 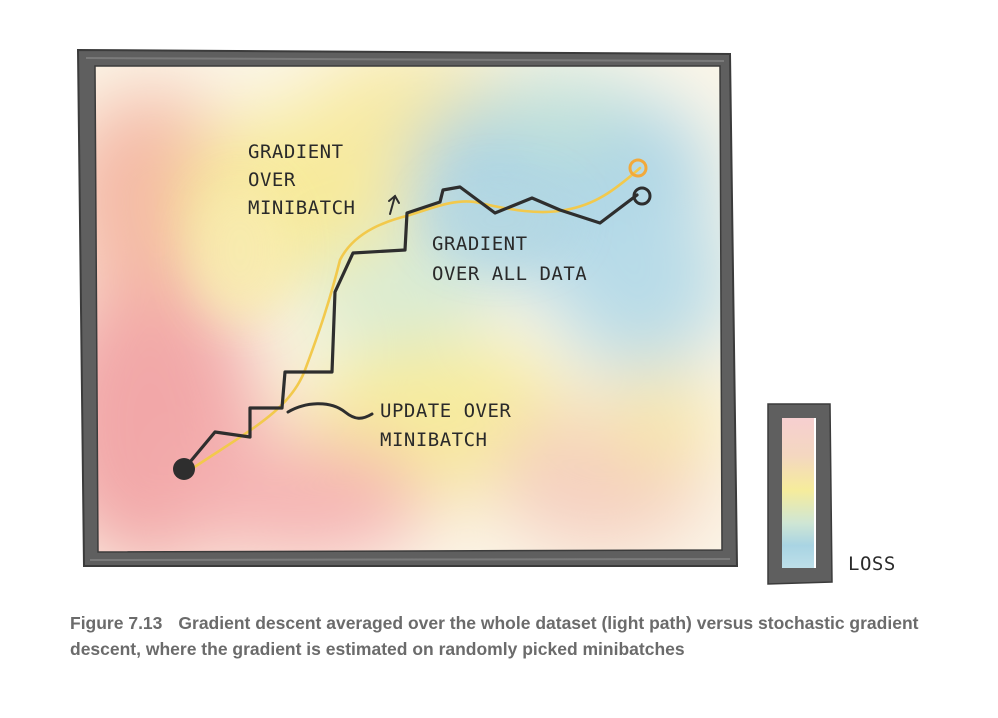 I want to click on label-arrow-icon, so click(x=394, y=204).